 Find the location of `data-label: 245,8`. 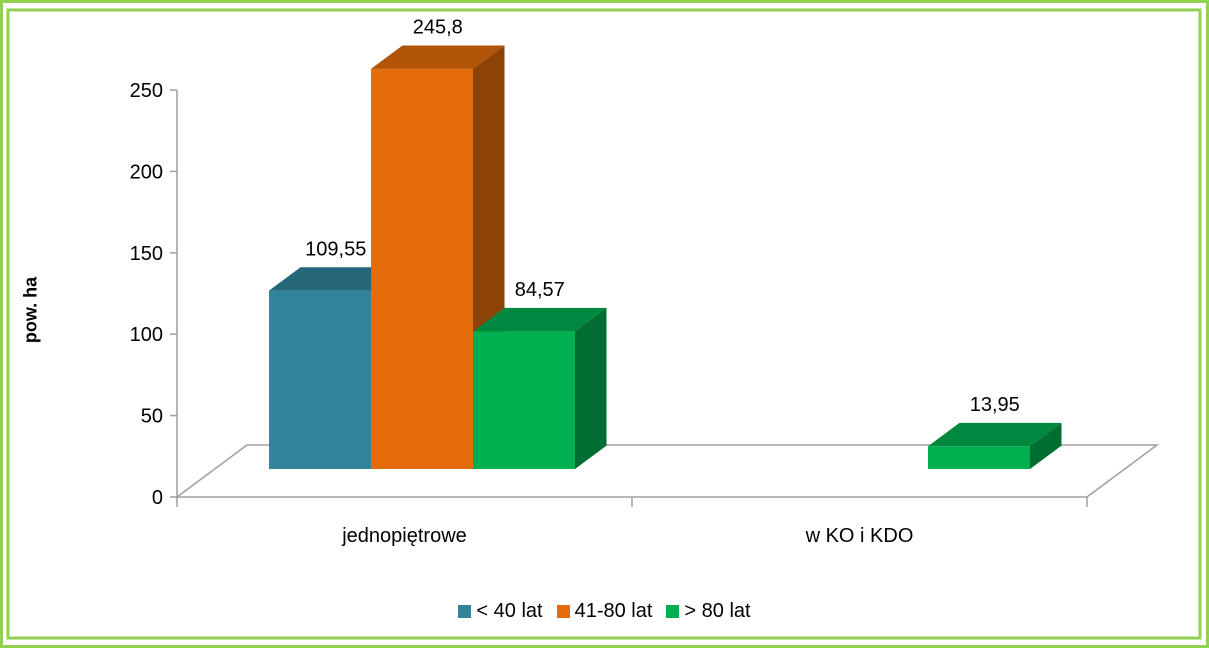

data-label: 245,8 is located at coordinates (438, 27).